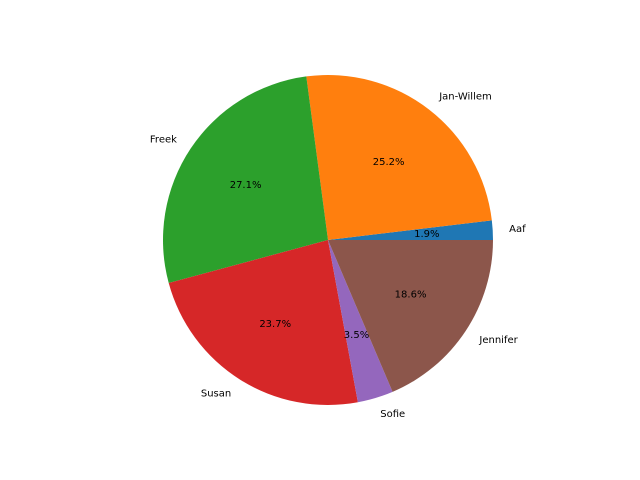  Describe the element at coordinates (411, 295) in the screenshot. I see `slice-percent-jennifer: 18.6%` at that location.